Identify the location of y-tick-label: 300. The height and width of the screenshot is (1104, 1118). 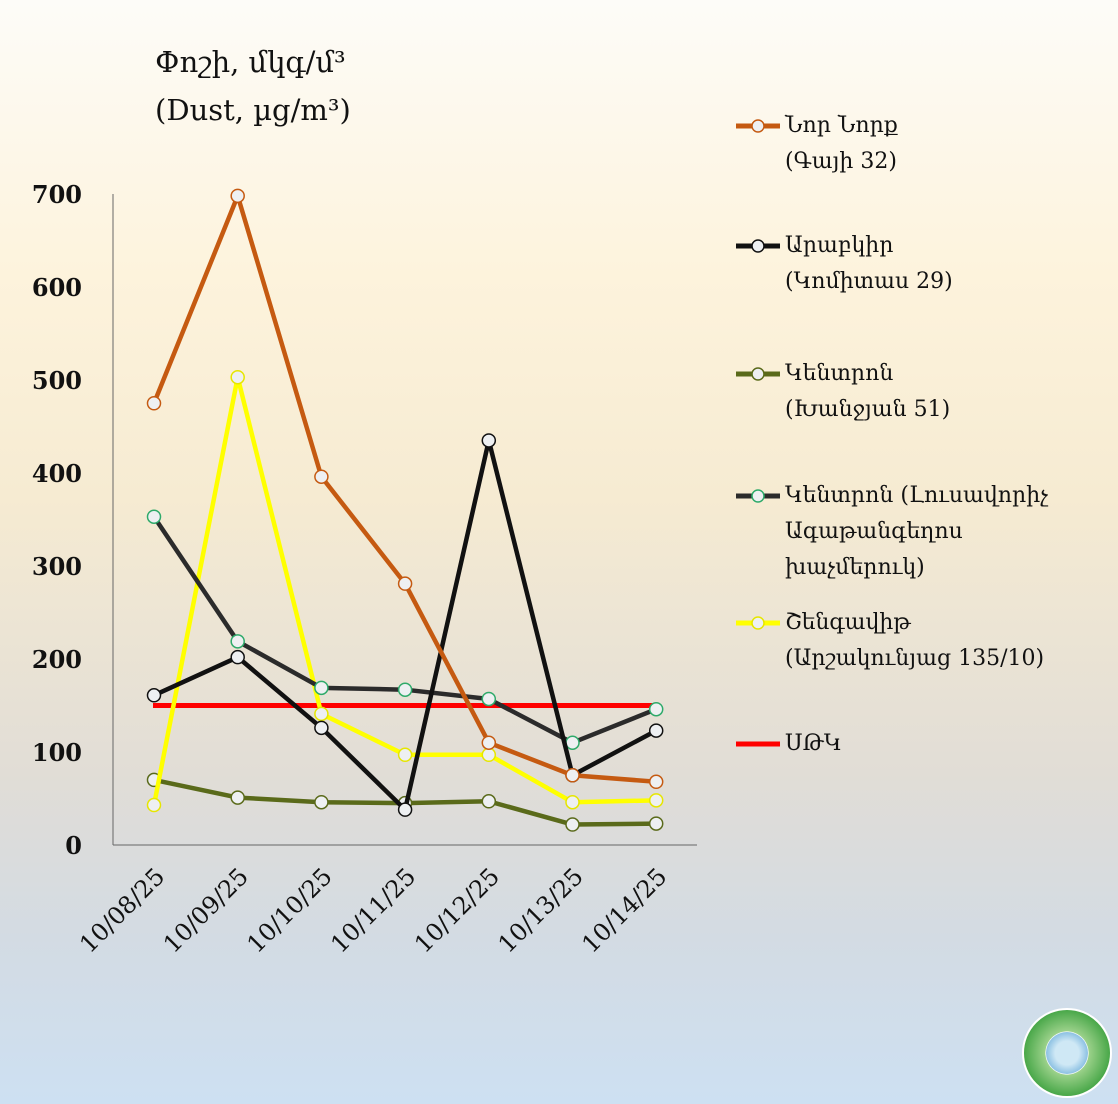
(57, 566).